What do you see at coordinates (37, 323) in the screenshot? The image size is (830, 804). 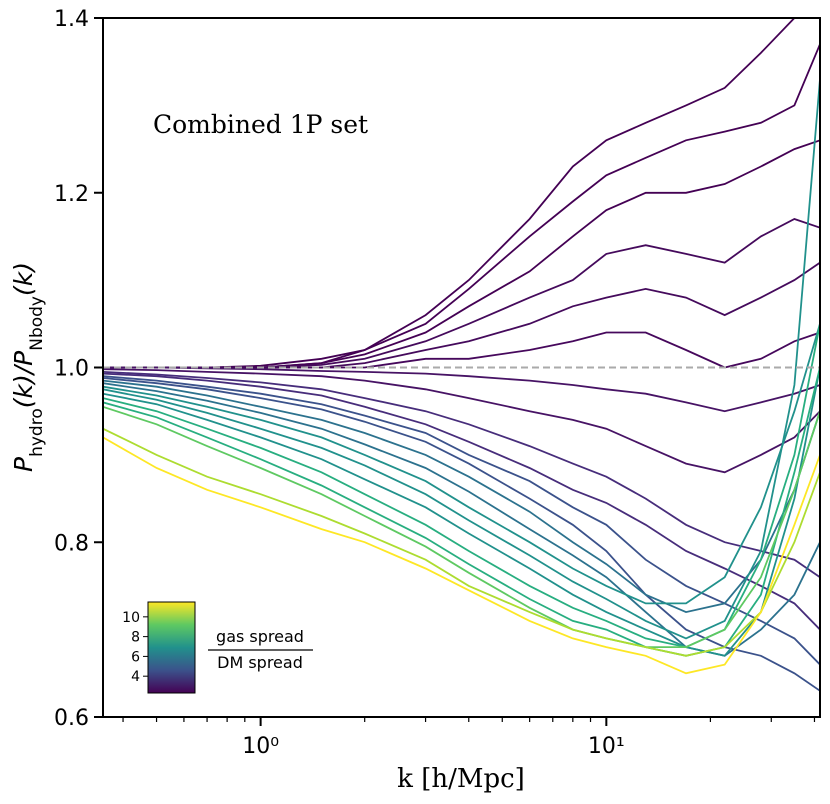 I see `y-axis-label-part: Nbody` at bounding box center [37, 323].